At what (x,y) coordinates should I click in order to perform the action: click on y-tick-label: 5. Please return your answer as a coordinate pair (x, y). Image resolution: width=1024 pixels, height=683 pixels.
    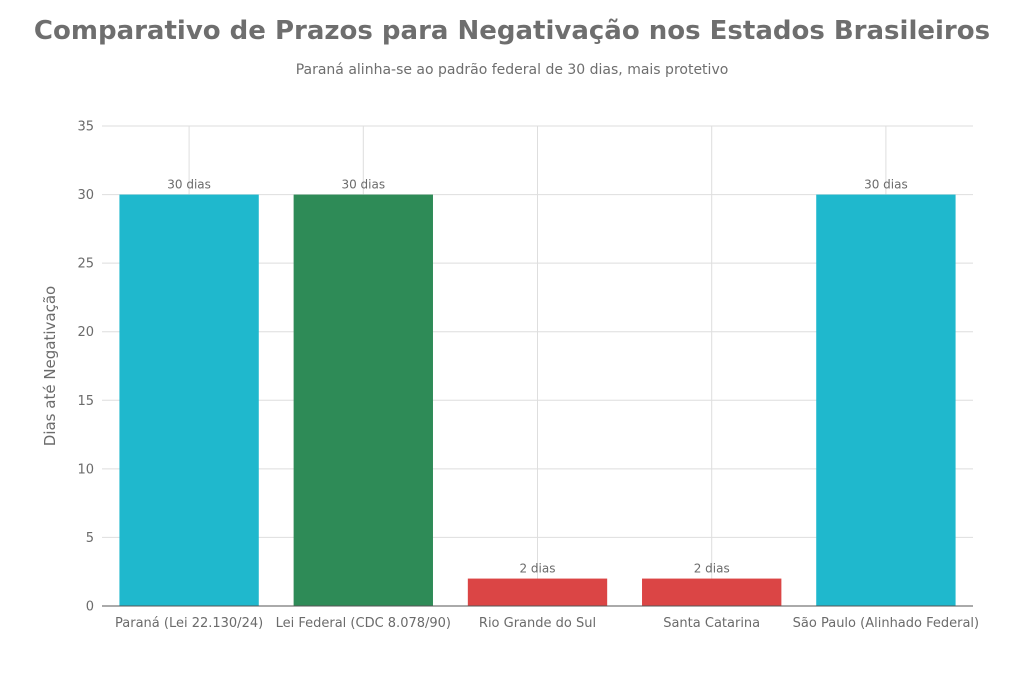
    Looking at the image, I should click on (90, 538).